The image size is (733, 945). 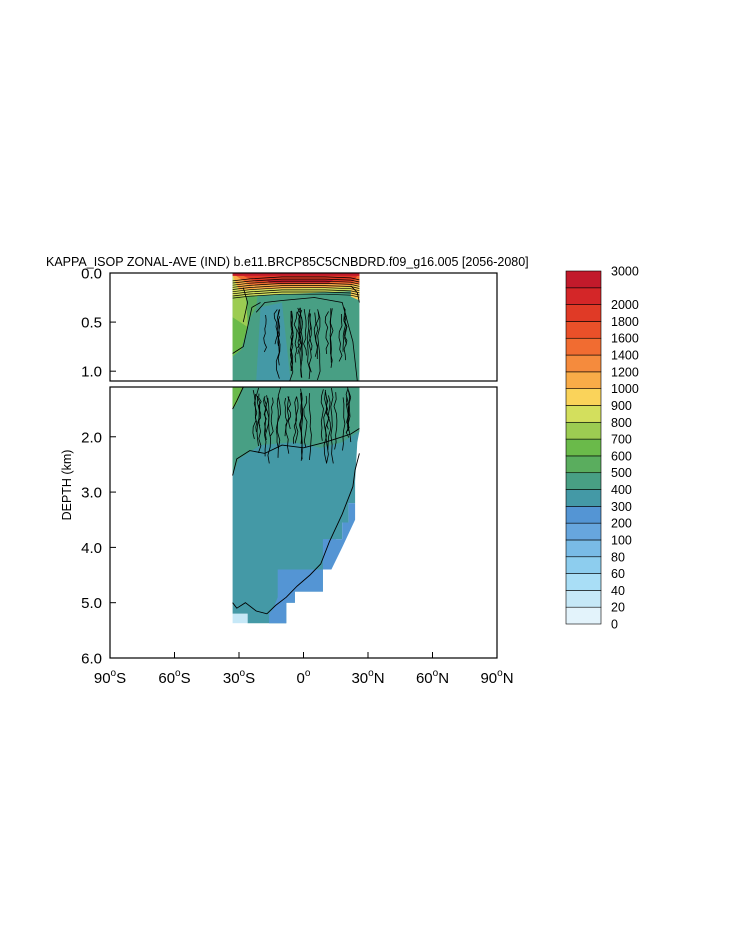 I want to click on colorbar-label: 1400, so click(x=625, y=356).